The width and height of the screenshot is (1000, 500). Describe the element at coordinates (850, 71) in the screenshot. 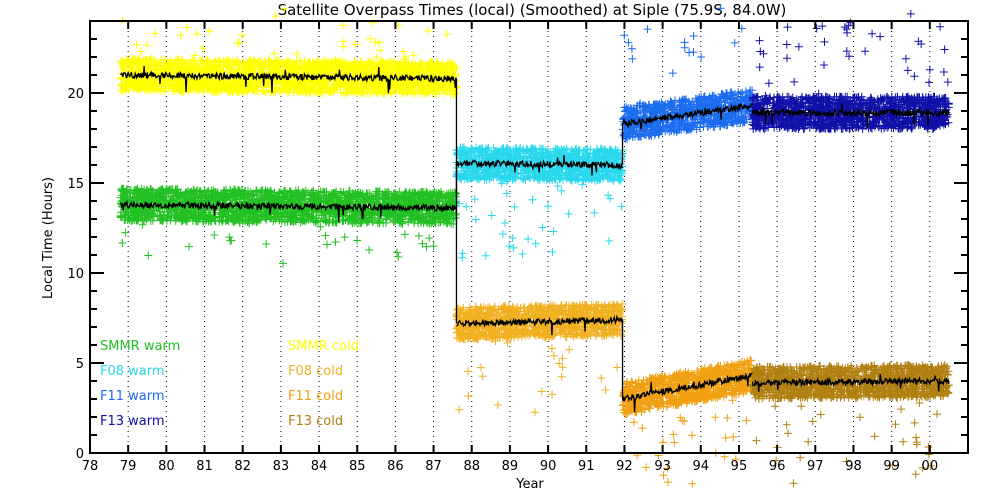

I see `scatter-f13-warm` at that location.